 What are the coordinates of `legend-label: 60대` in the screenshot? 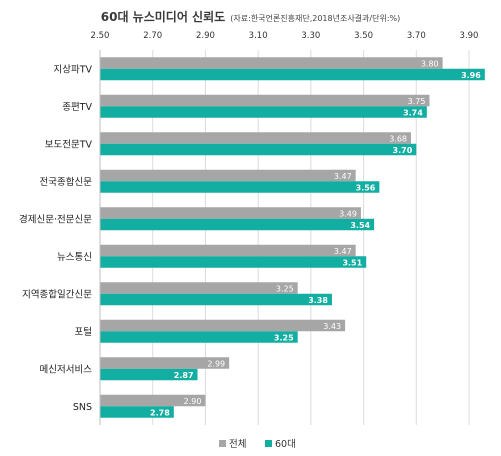 It's located at (285, 444).